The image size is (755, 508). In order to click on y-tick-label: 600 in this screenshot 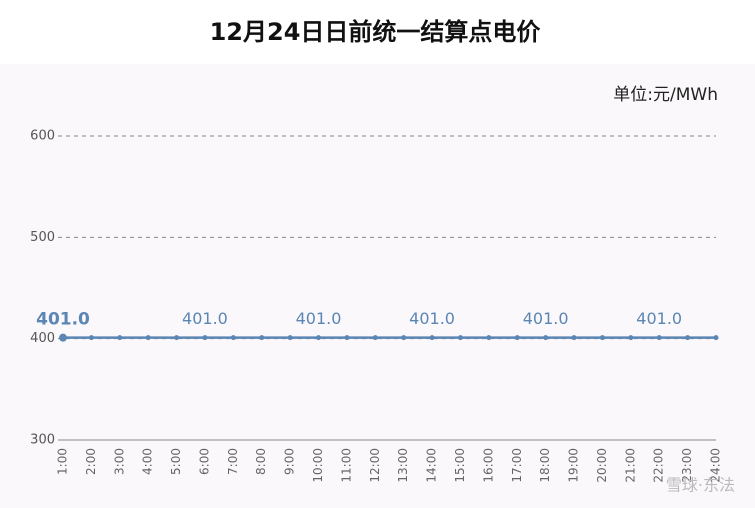, I will do `click(42, 136)`.